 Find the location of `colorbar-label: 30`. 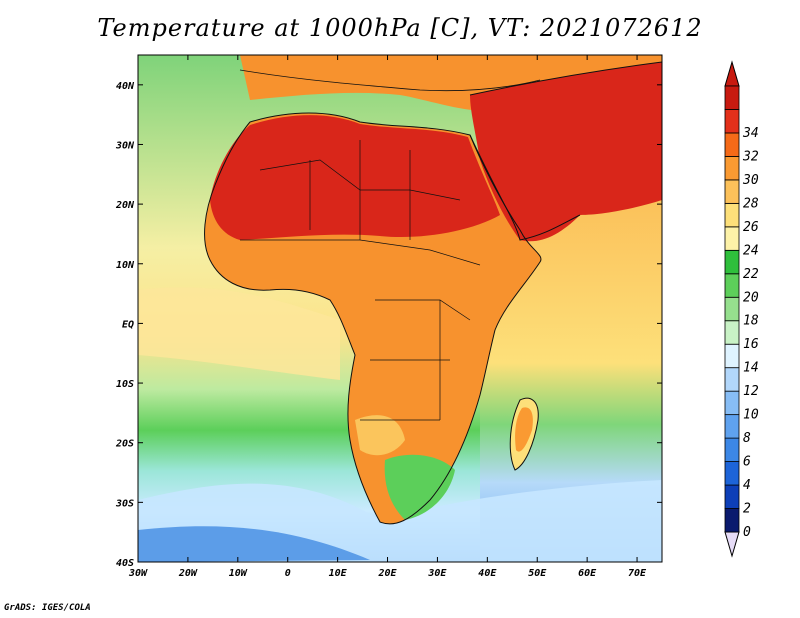

colorbar-label: 30 is located at coordinates (750, 180).